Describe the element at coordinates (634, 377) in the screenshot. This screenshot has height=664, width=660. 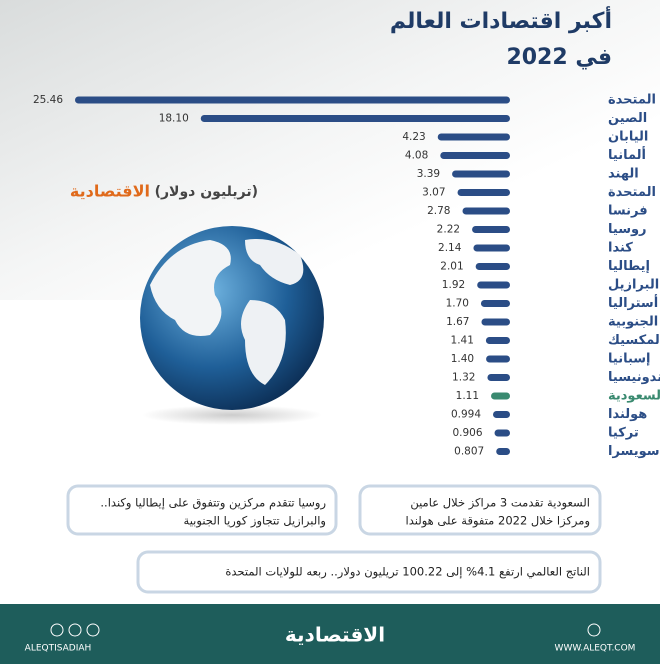
I see `category-label: إندونيسيا` at that location.